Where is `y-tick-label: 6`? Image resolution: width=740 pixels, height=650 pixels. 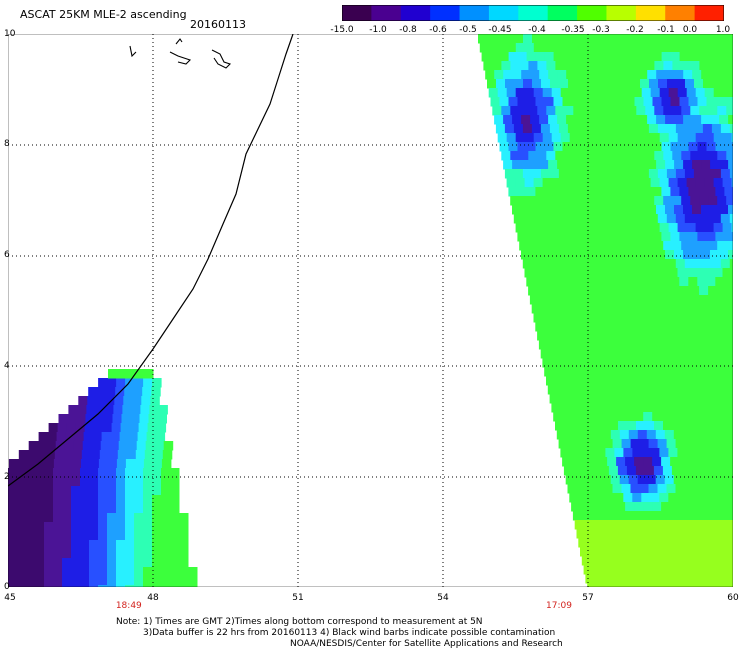 y-tick-label: 6 is located at coordinates (7, 255).